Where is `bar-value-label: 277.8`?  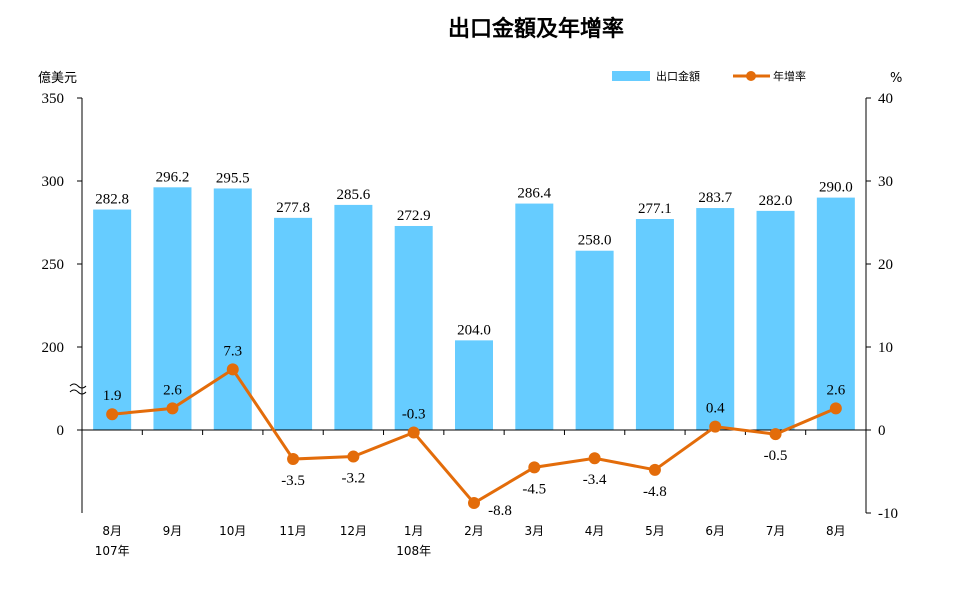 bar-value-label: 277.8 is located at coordinates (293, 208).